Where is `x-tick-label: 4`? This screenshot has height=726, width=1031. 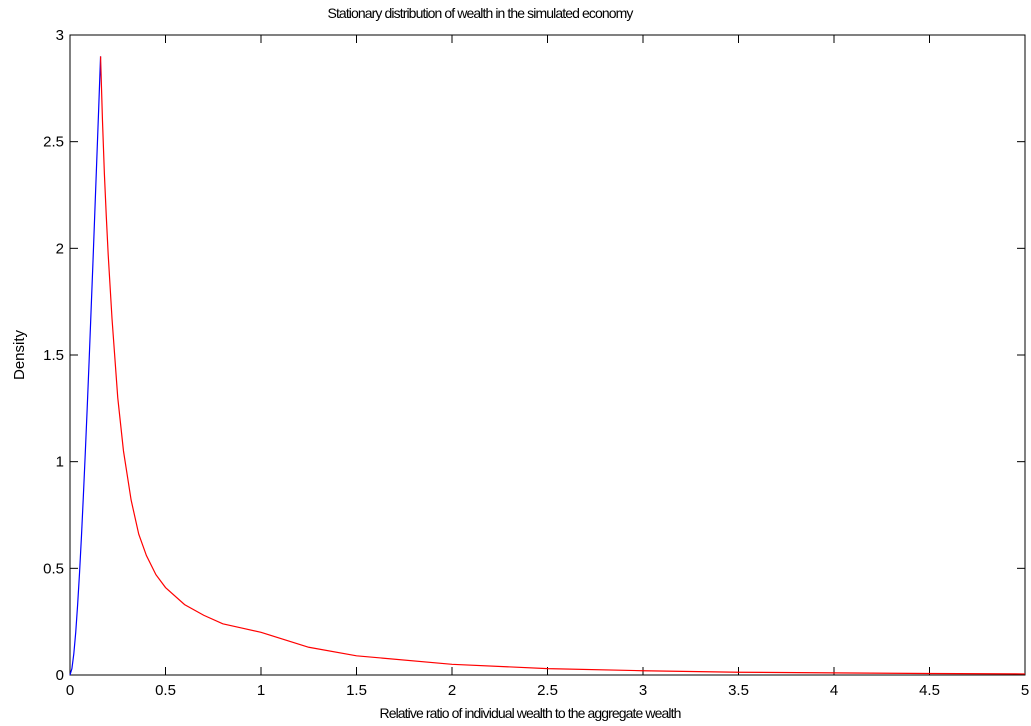
x-tick-label: 4 is located at coordinates (834, 690).